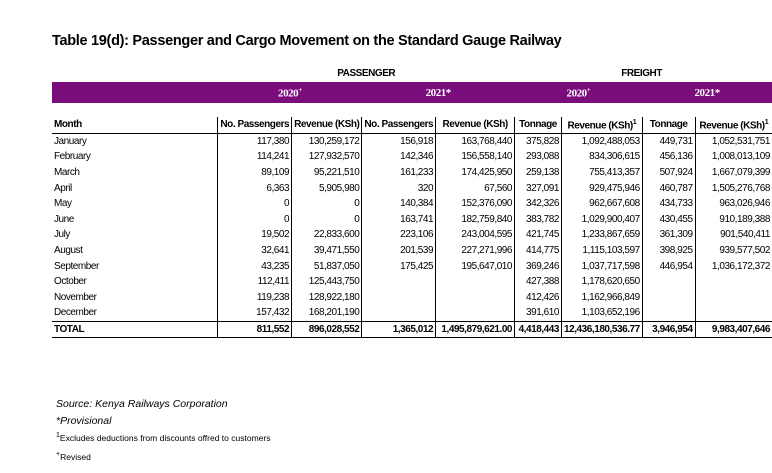 The image size is (772, 473). Describe the element at coordinates (475, 125) in the screenshot. I see `column-header: Revenue (KSh)` at that location.